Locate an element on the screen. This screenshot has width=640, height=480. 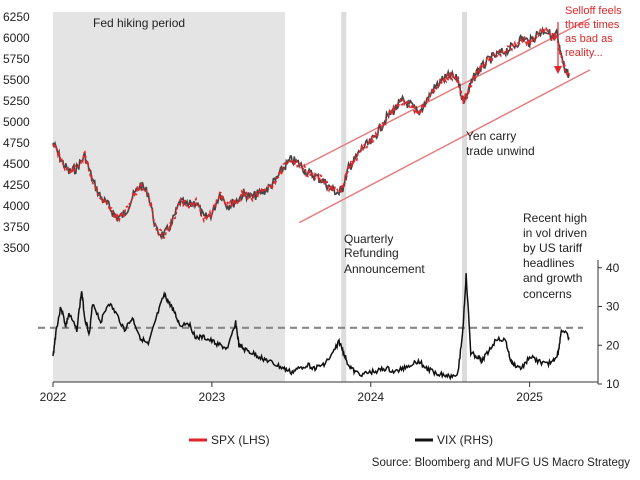
selloff-arrow-head is located at coordinates (558, 70).